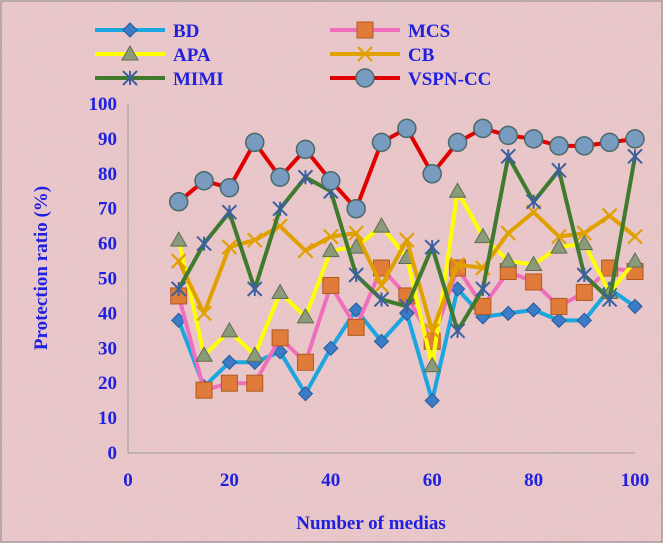 The height and width of the screenshot is (543, 663). I want to click on x-tick-label: 20, so click(229, 480).